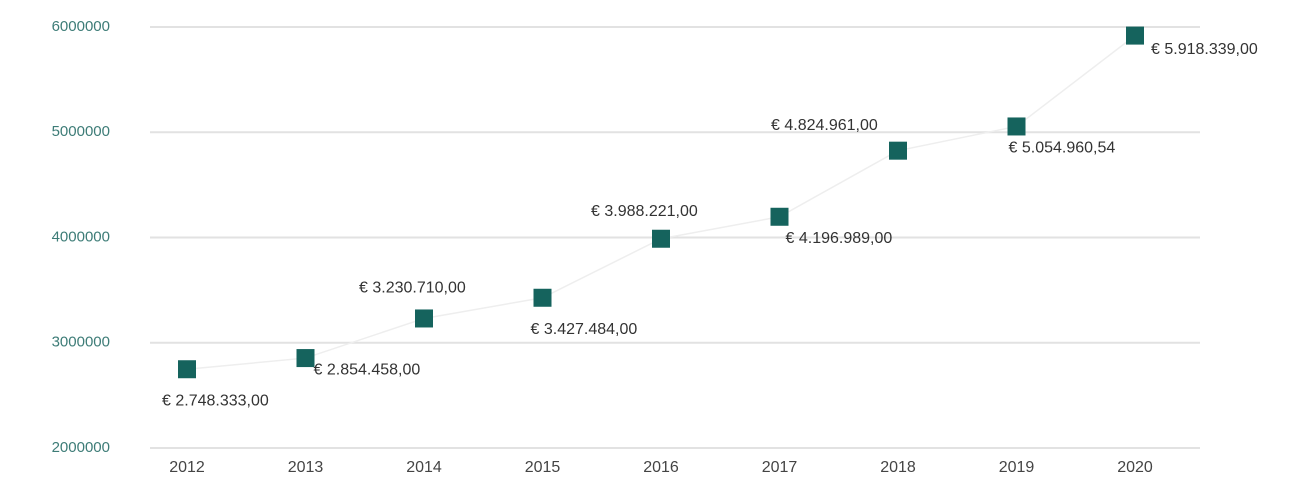 This screenshot has width=1303, height=480. I want to click on y-tick-label: 2000000, so click(81, 447).